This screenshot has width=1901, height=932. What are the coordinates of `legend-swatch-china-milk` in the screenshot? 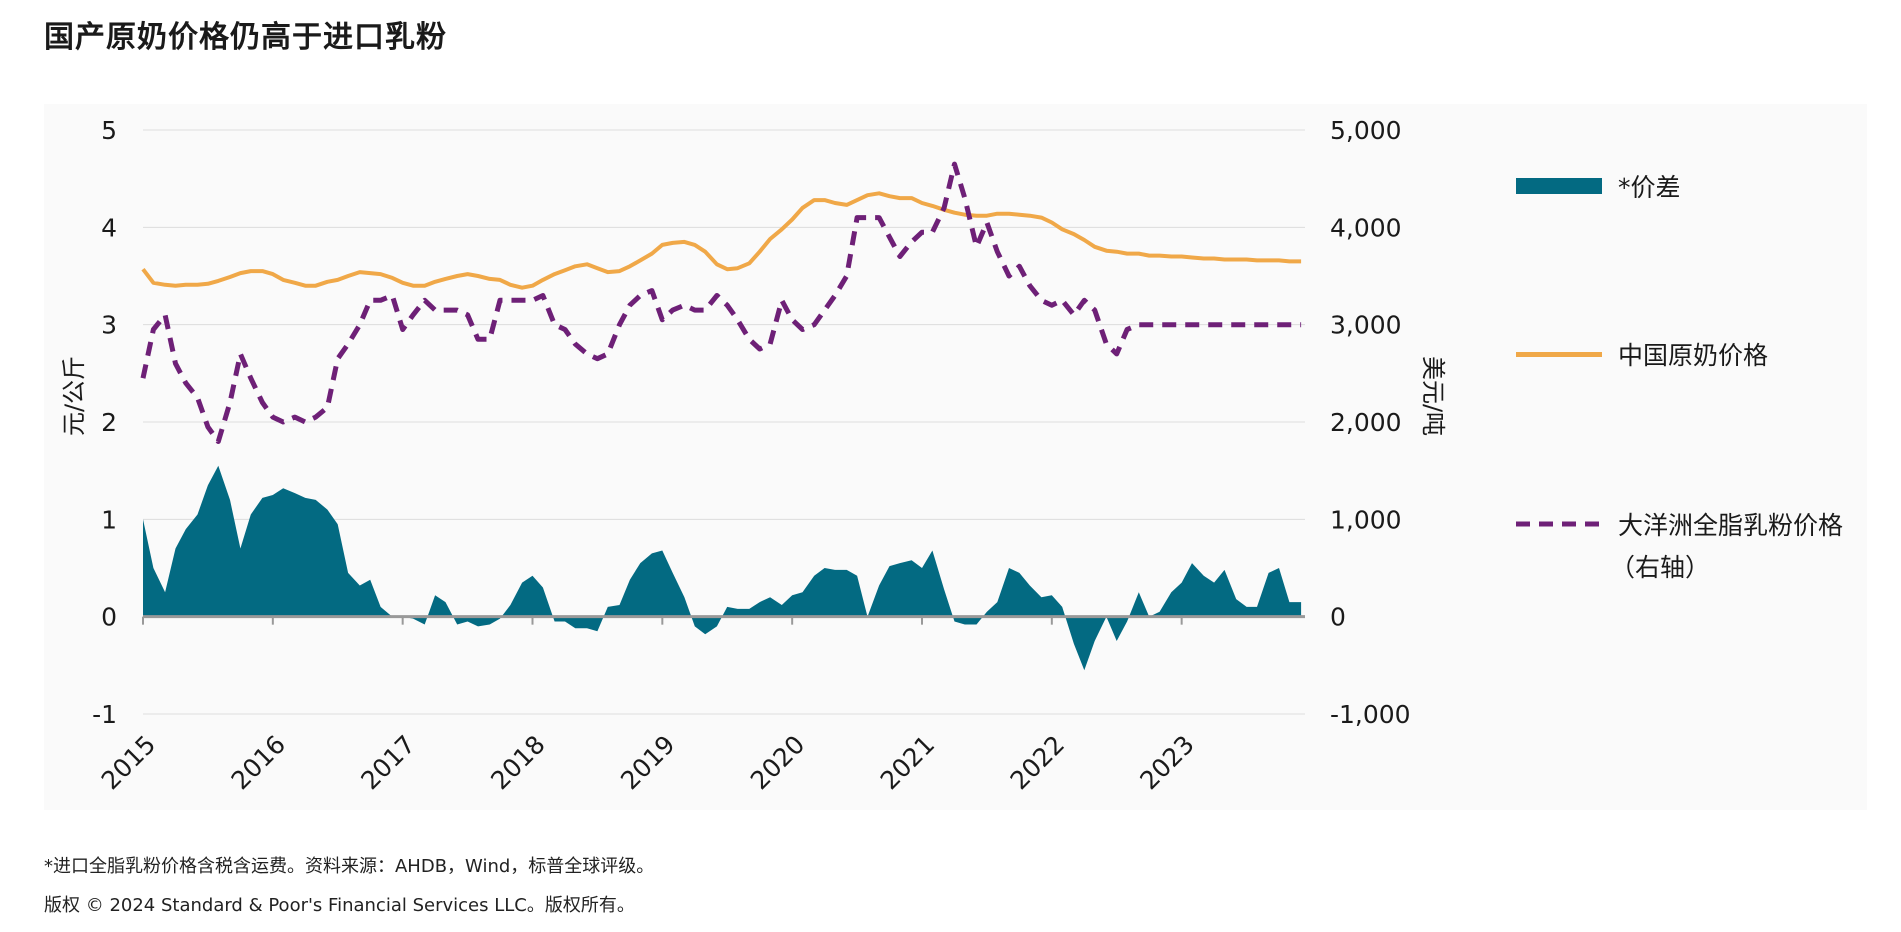 It's located at (1559, 354).